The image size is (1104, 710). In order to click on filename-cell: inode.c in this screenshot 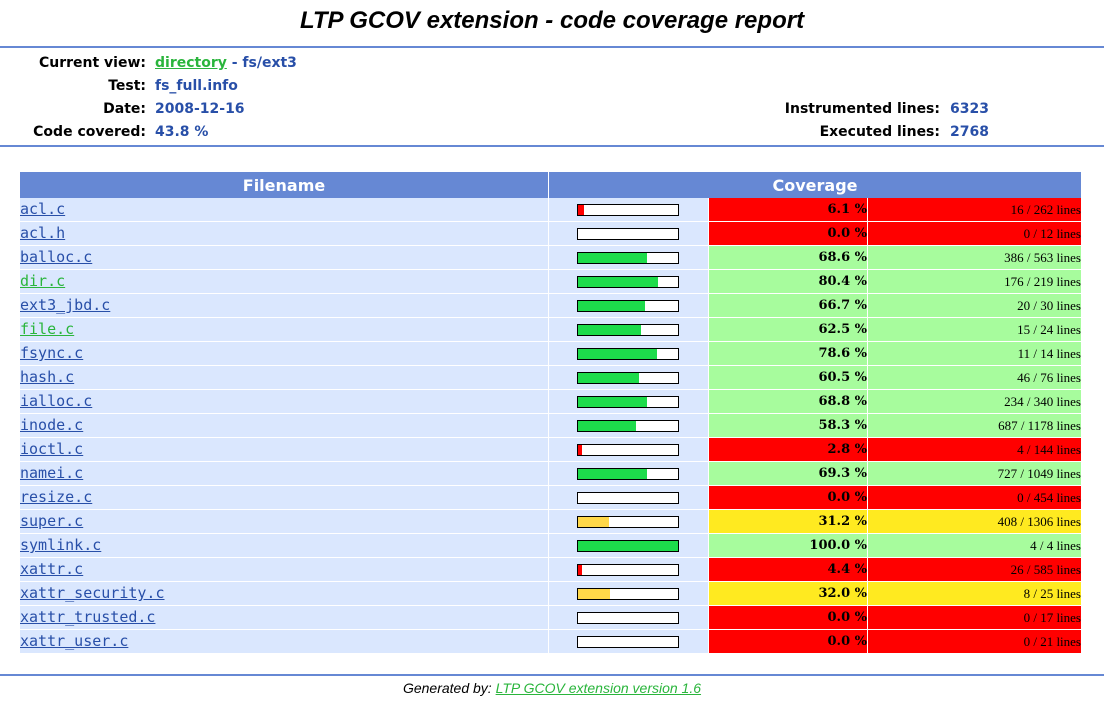, I will do `click(284, 426)`.